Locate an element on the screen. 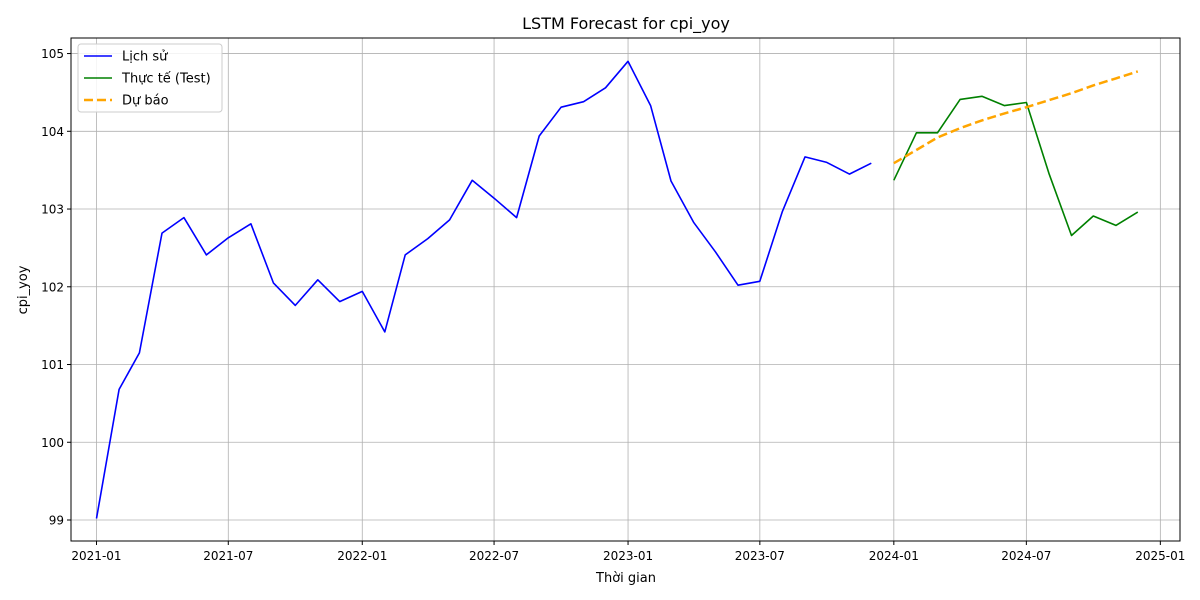 This screenshot has height=600, width=1200. chart-title: LSTM Forecast for cpi_yoy is located at coordinates (626, 24).